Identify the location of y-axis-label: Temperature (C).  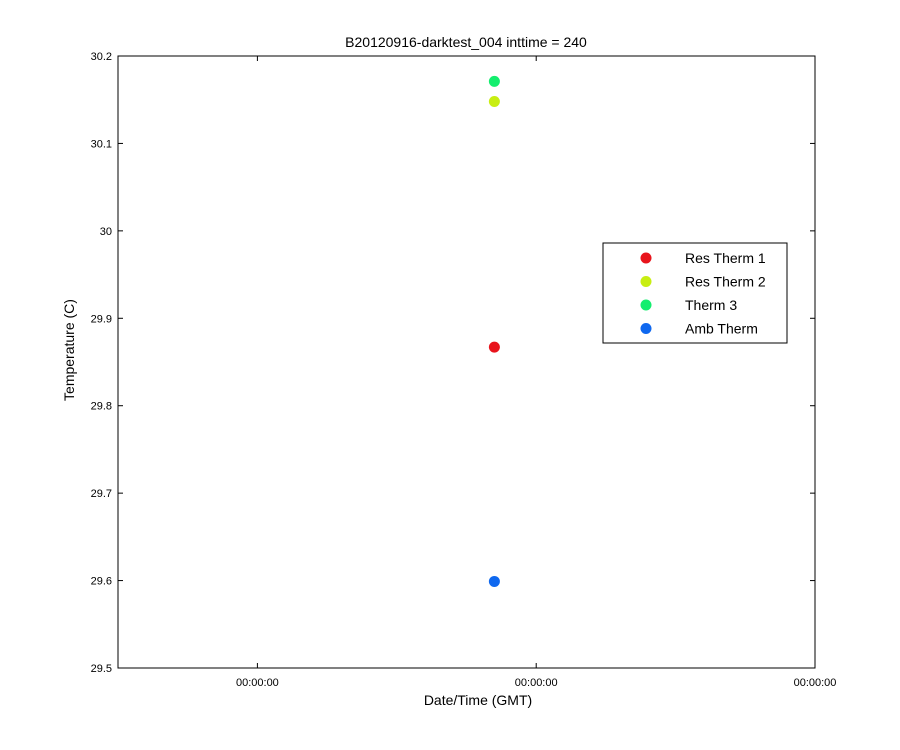
(69, 350).